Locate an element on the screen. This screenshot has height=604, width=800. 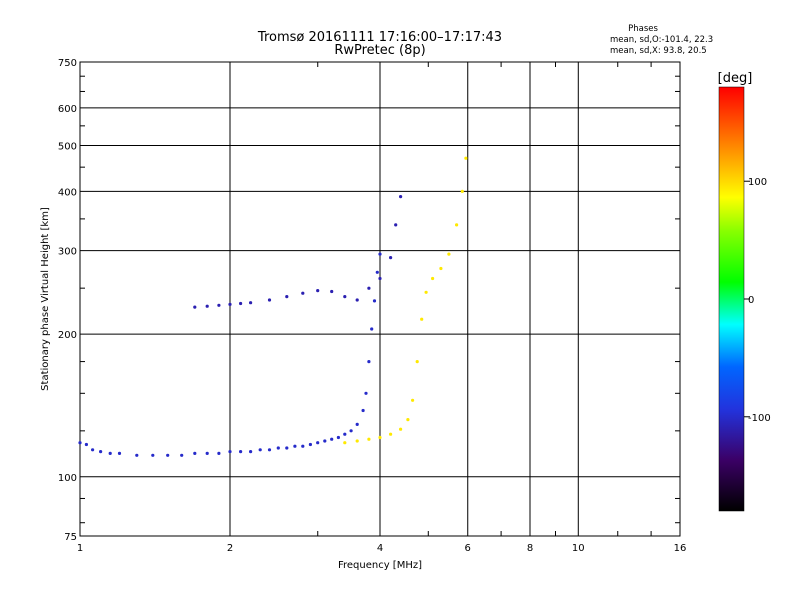
x-tick-label: 2 is located at coordinates (230, 548).